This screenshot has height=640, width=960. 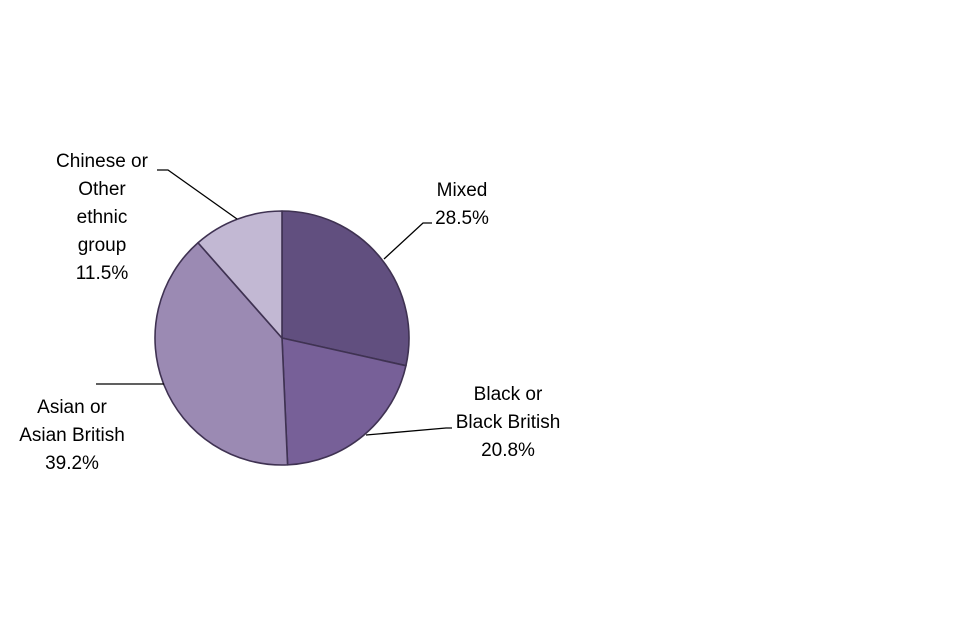 I want to click on data-label-line: Asian British, so click(x=72, y=435).